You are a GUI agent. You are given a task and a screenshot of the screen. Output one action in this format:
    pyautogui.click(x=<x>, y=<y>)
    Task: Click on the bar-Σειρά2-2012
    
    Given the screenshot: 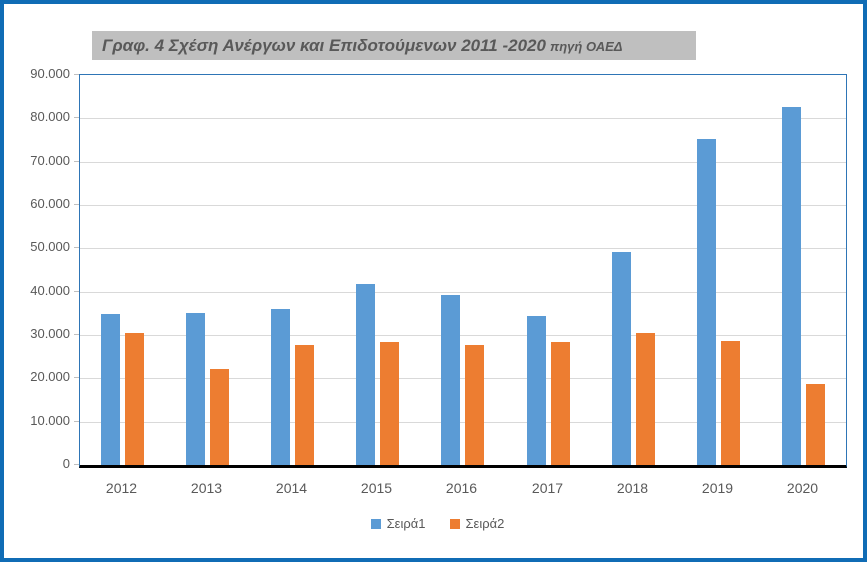 What is the action you would take?
    pyautogui.click(x=134, y=399)
    